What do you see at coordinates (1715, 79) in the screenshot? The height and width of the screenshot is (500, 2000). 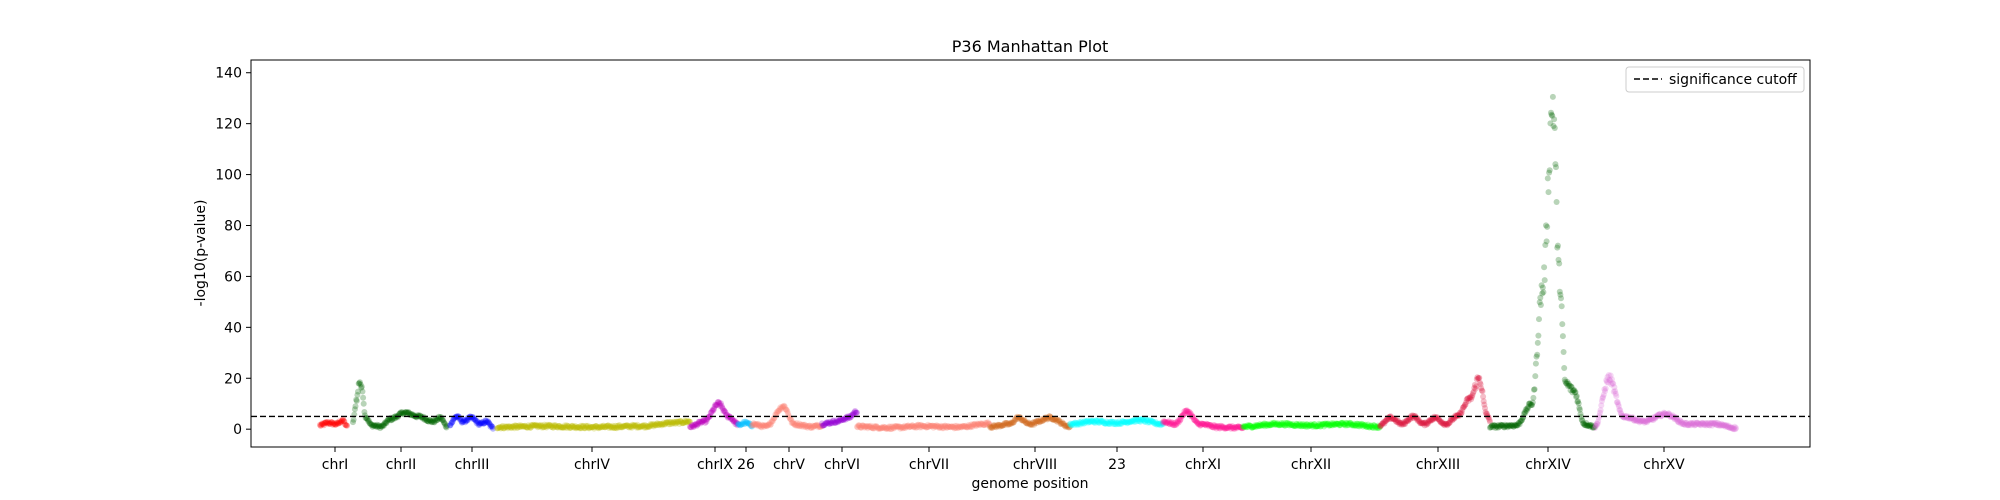 I see `legend-box` at bounding box center [1715, 79].